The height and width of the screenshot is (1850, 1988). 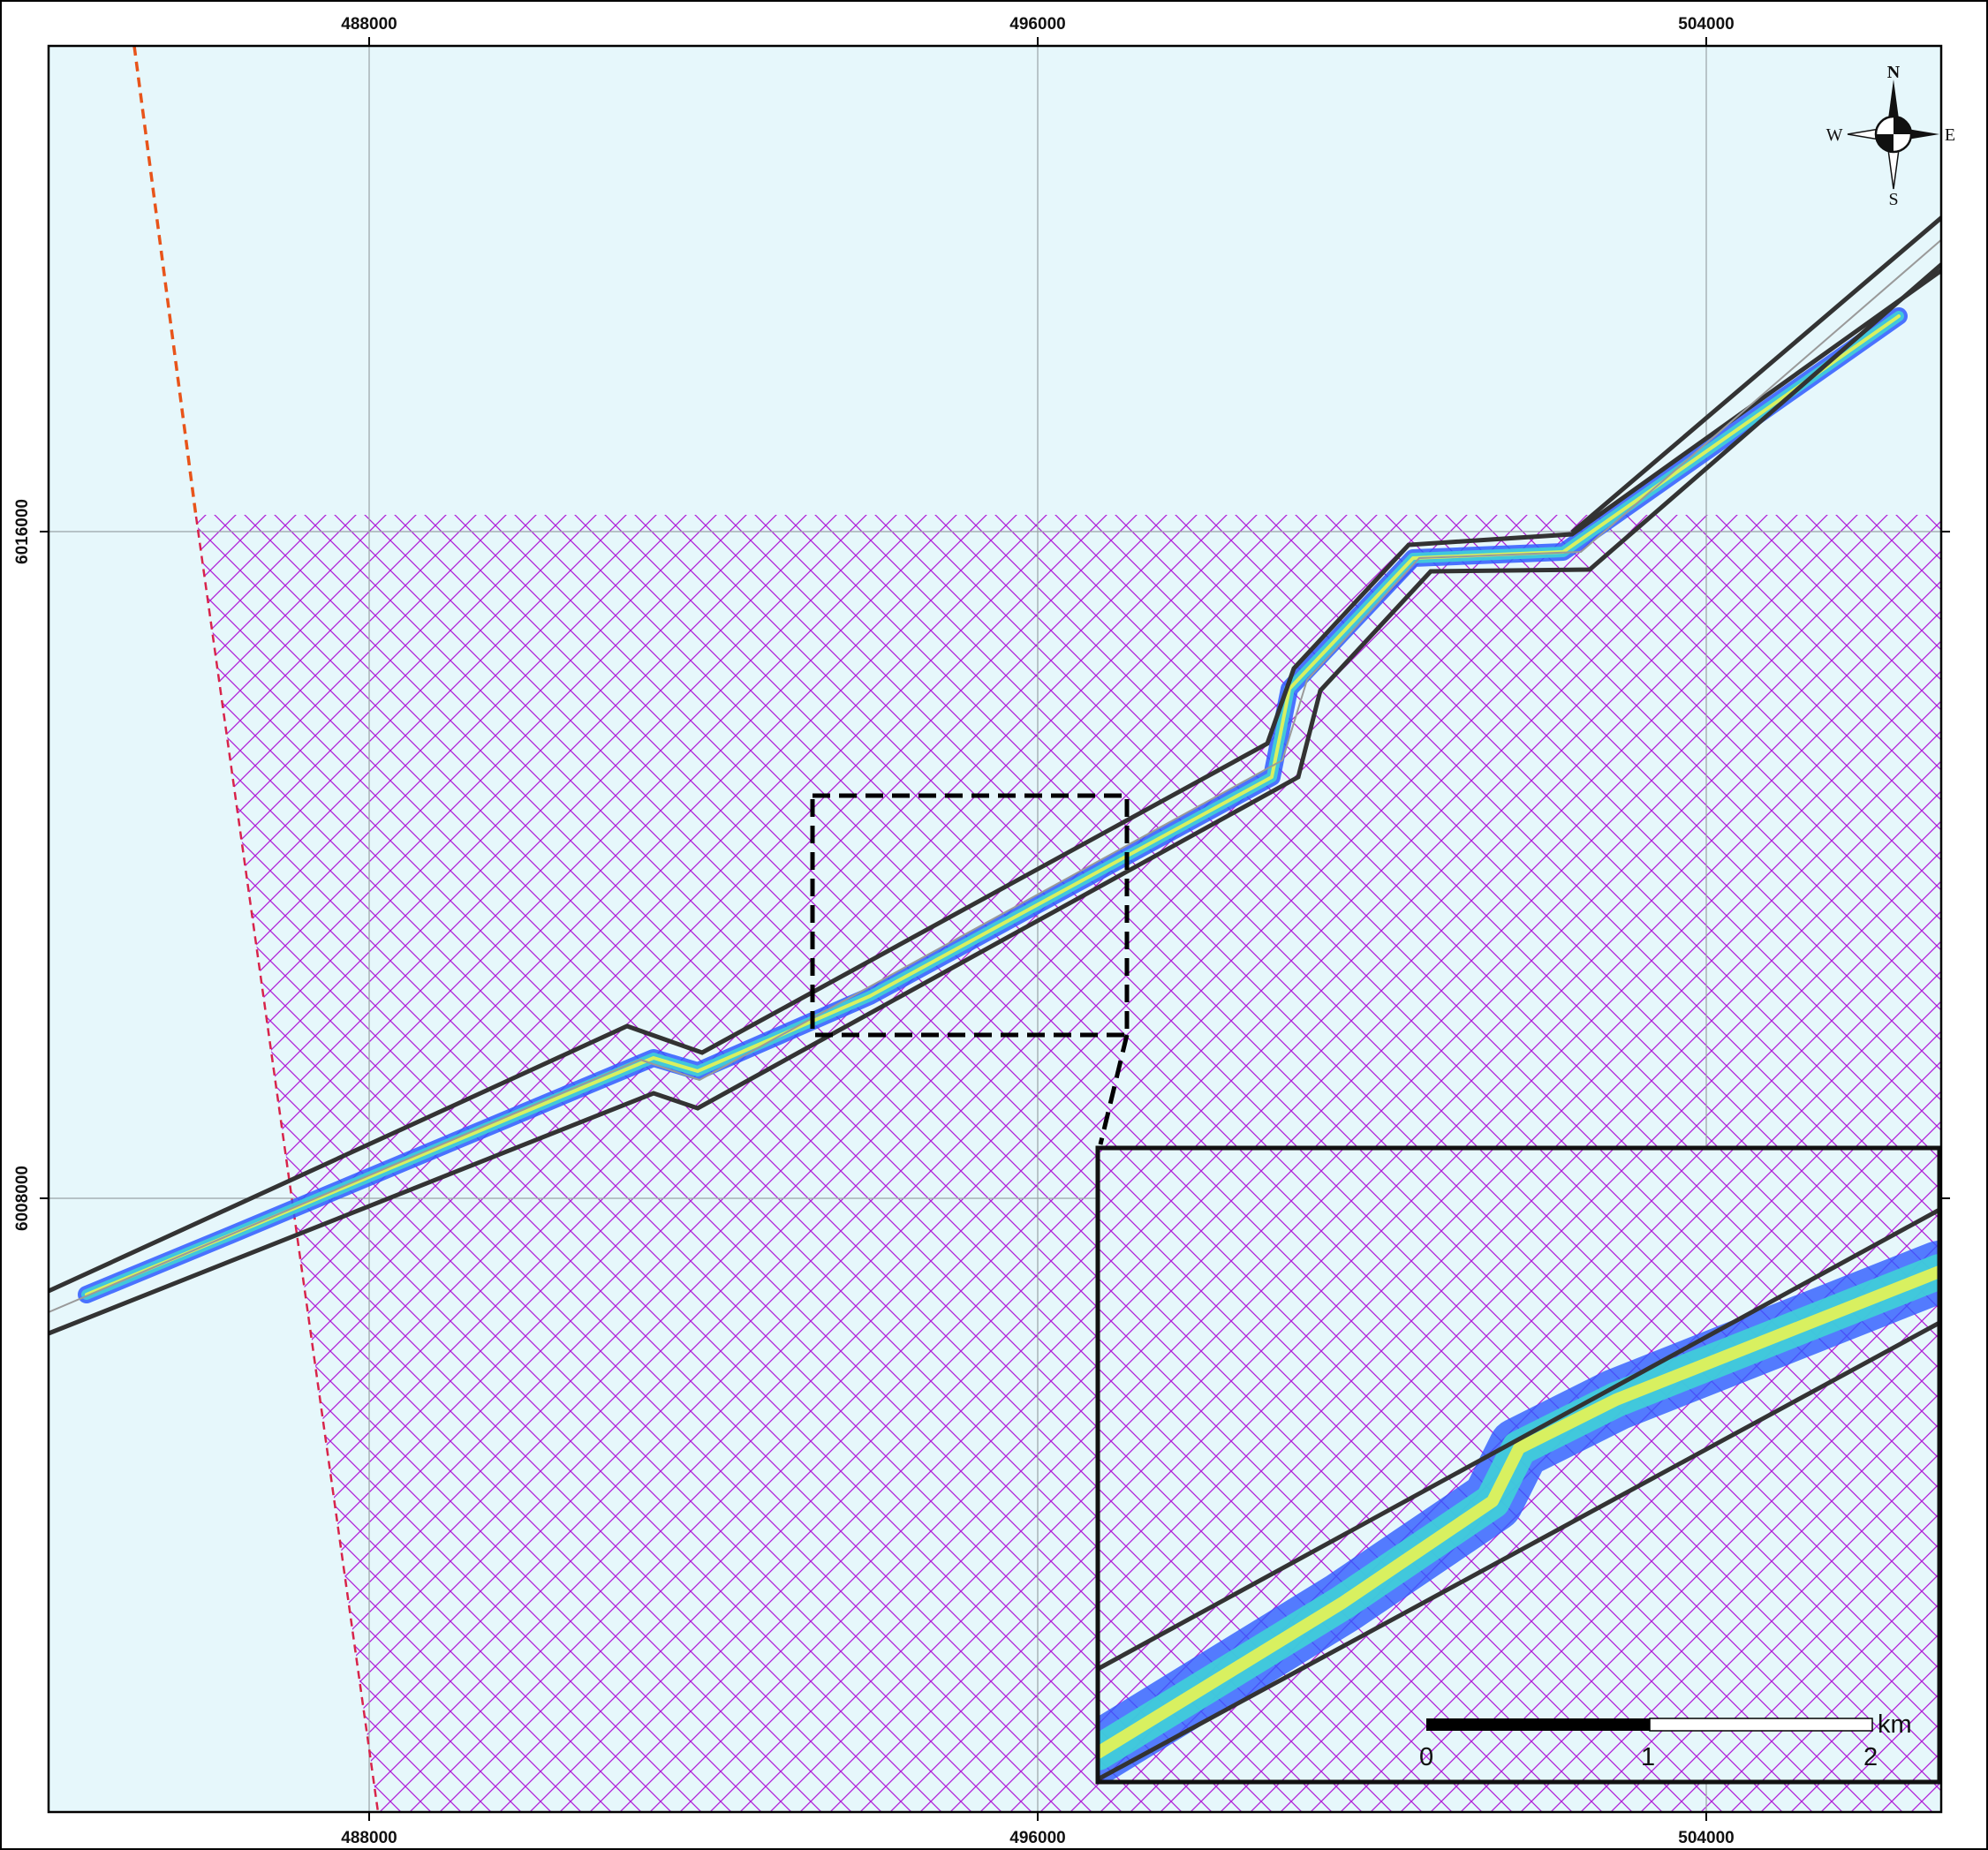 What do you see at coordinates (287, 1164) in the screenshot?
I see `boundary-line-lower` at bounding box center [287, 1164].